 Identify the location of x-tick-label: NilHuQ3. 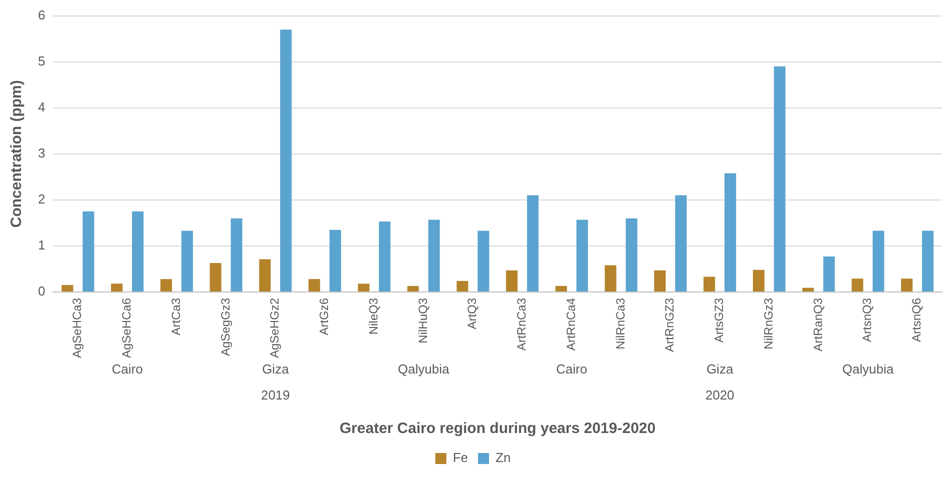
(423, 321).